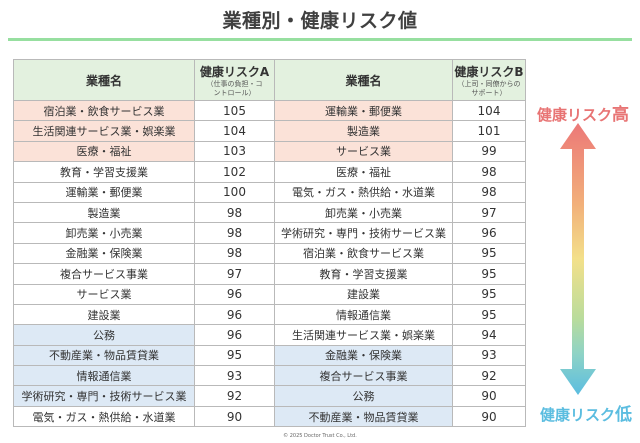  I want to click on risk-a-value: 104, so click(234, 131).